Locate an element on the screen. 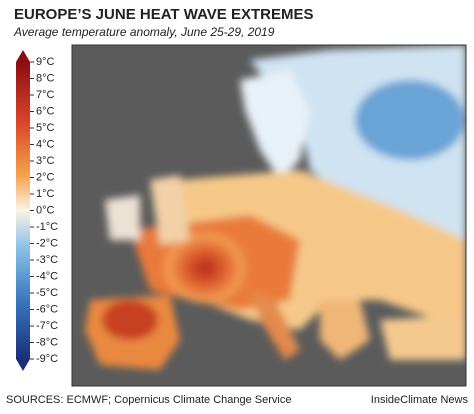  legend-bar is located at coordinates (23, 210).